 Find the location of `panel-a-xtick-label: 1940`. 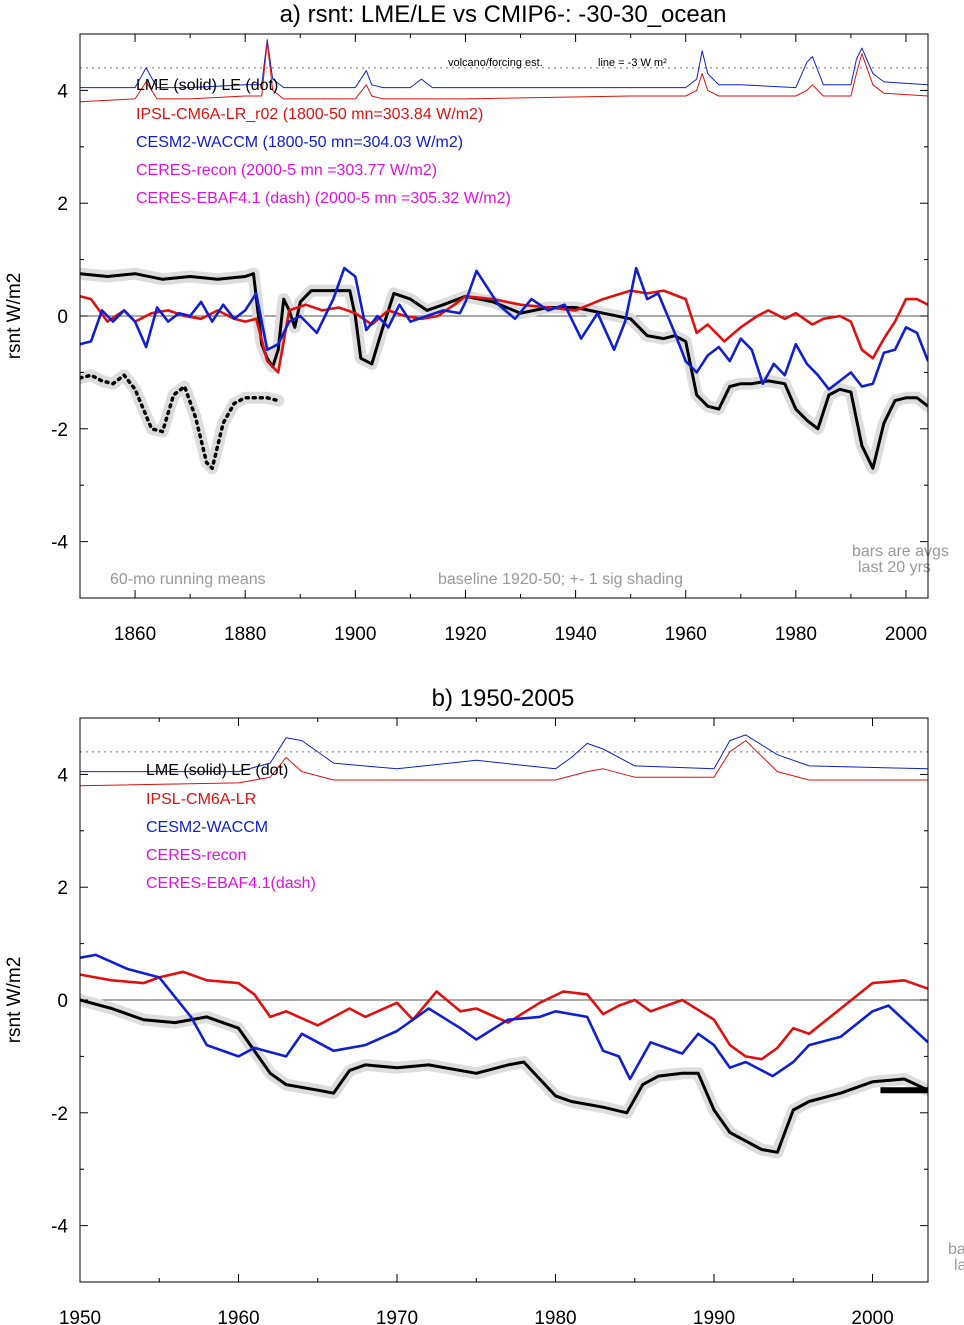

panel-a-xtick-label: 1940 is located at coordinates (575, 634).